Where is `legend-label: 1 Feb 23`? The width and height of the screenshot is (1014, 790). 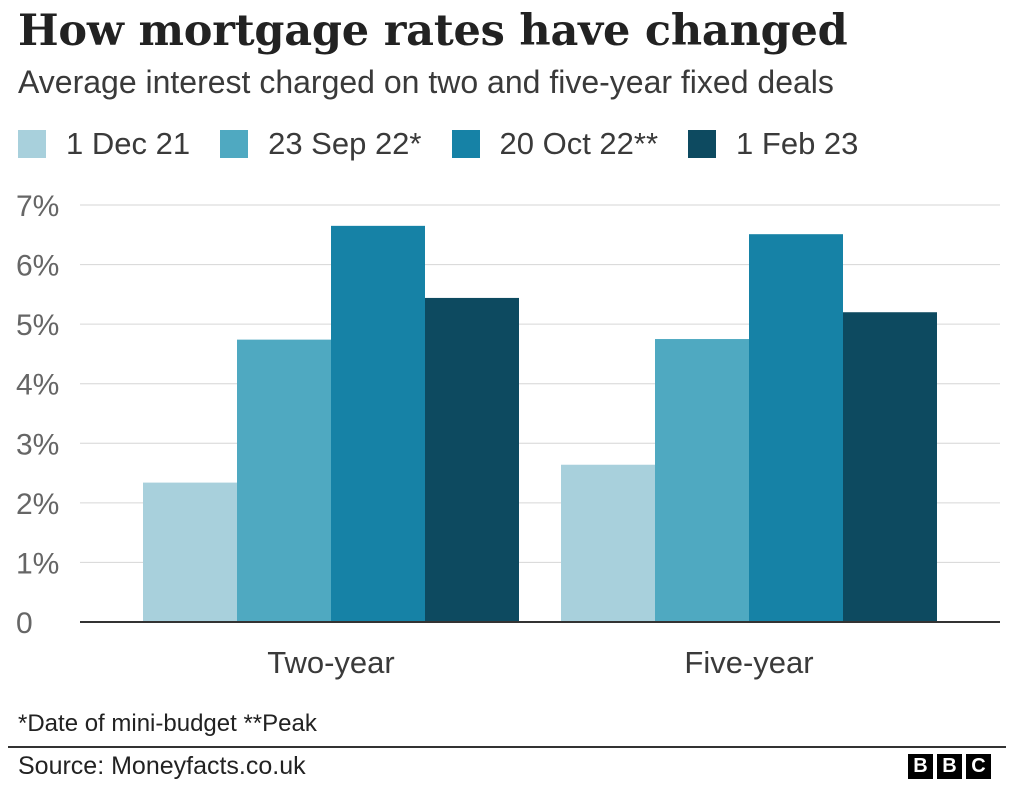 legend-label: 1 Feb 23 is located at coordinates (797, 143).